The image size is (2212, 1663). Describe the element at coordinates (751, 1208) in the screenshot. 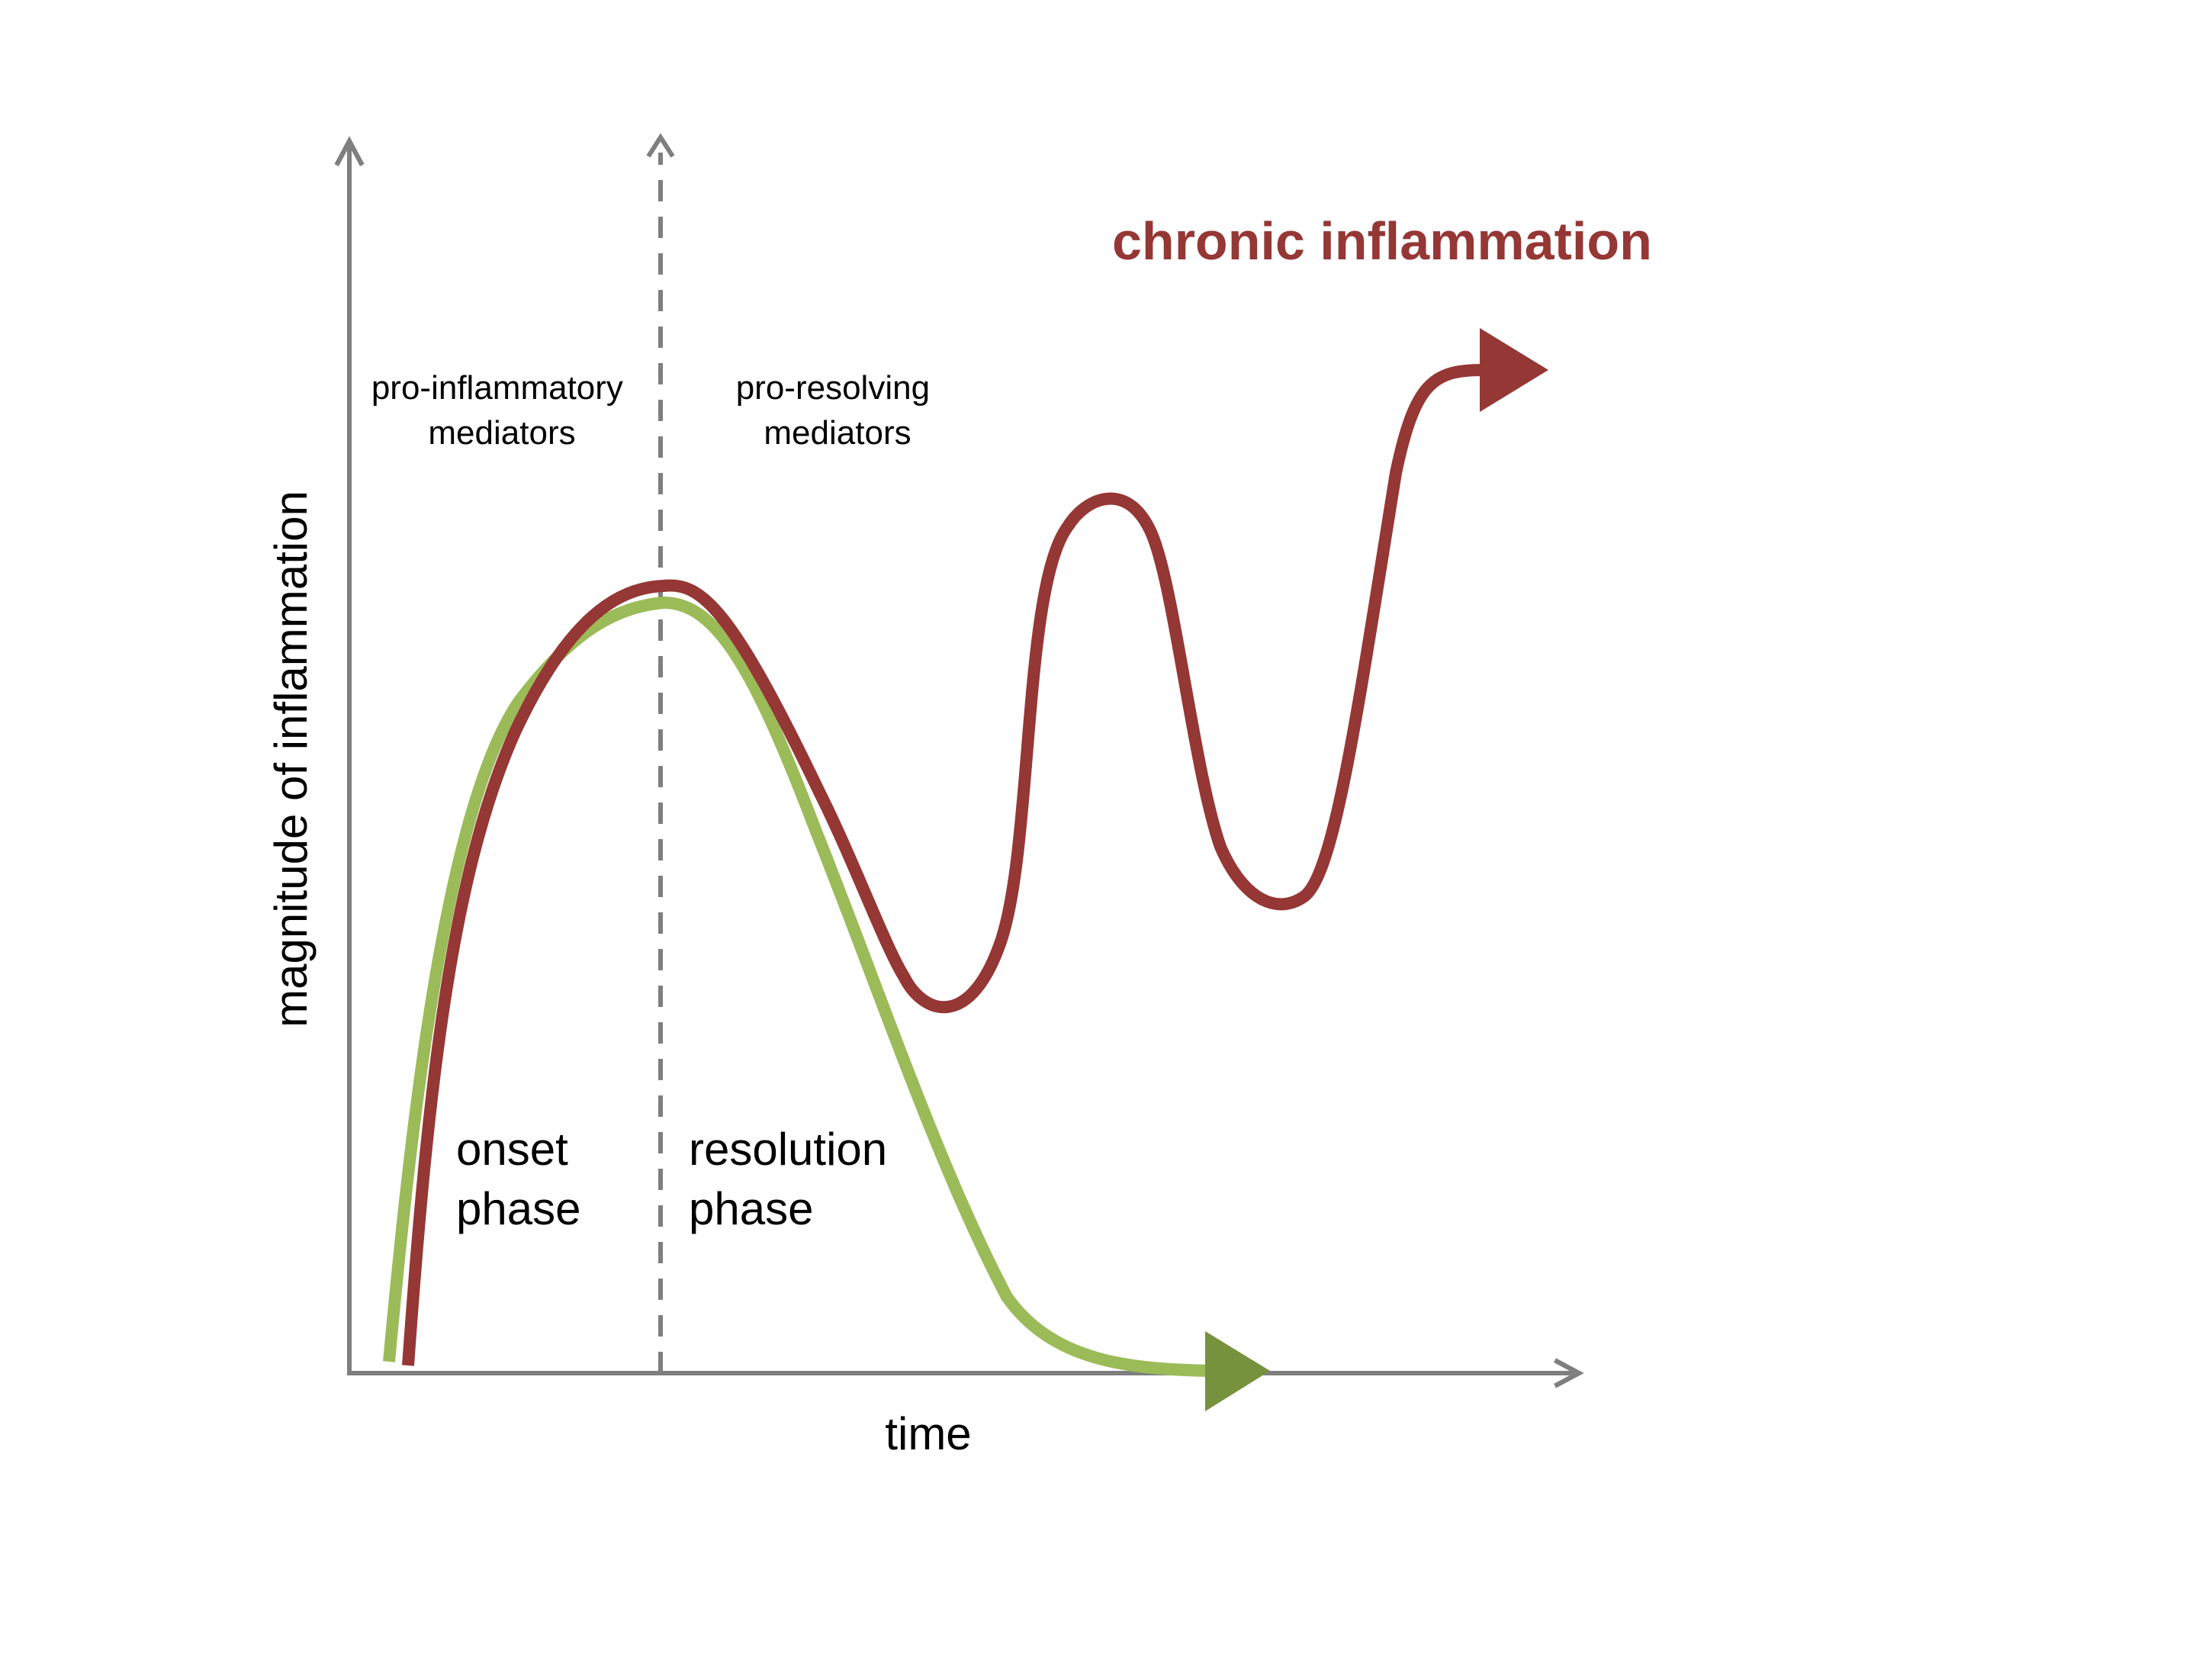

I see `resolution-phase-line-2: phase` at that location.